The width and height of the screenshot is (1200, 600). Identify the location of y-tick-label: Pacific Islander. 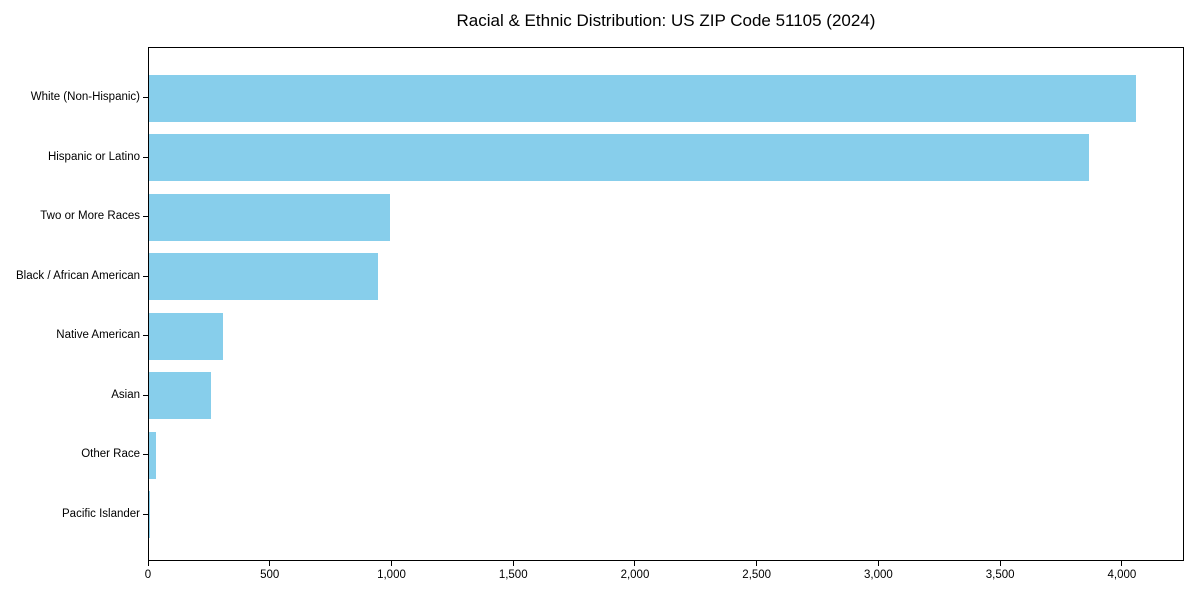
(101, 513).